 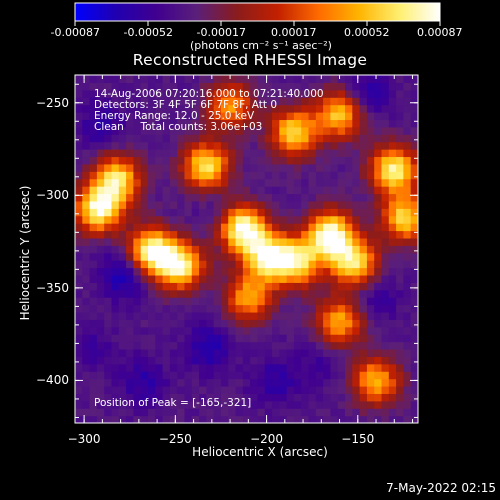 I want to click on colorbar-tick-label: -0.00017, so click(x=221, y=32).